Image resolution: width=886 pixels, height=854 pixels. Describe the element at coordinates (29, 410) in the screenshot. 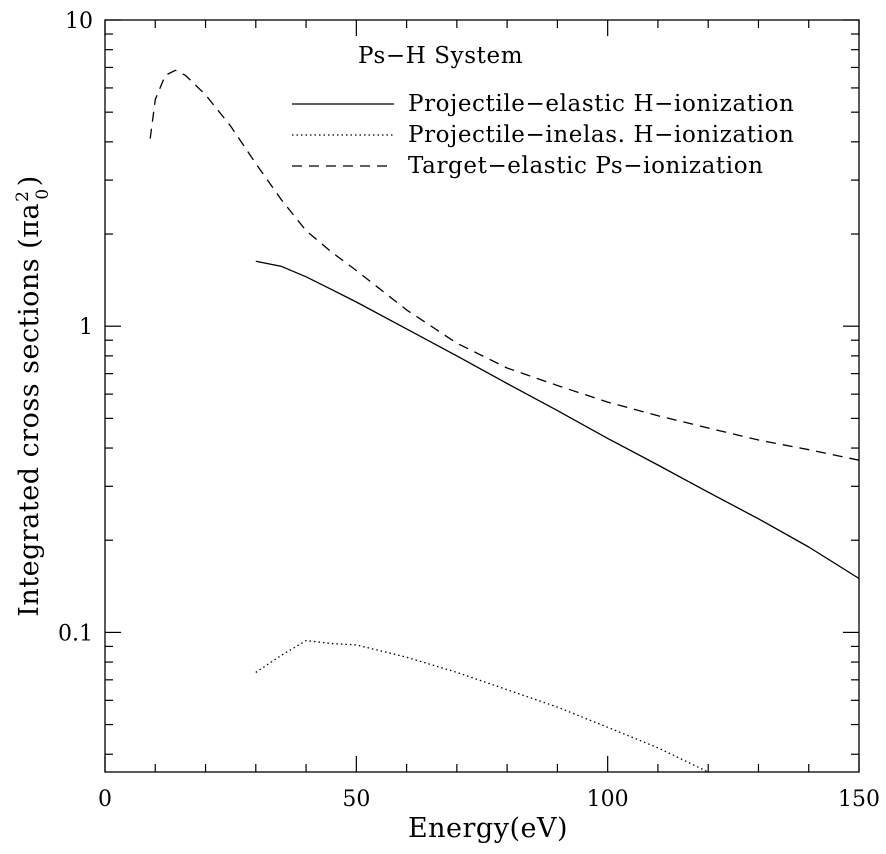

I see `y-axis-label-main: Integrated cross sections (πa` at that location.